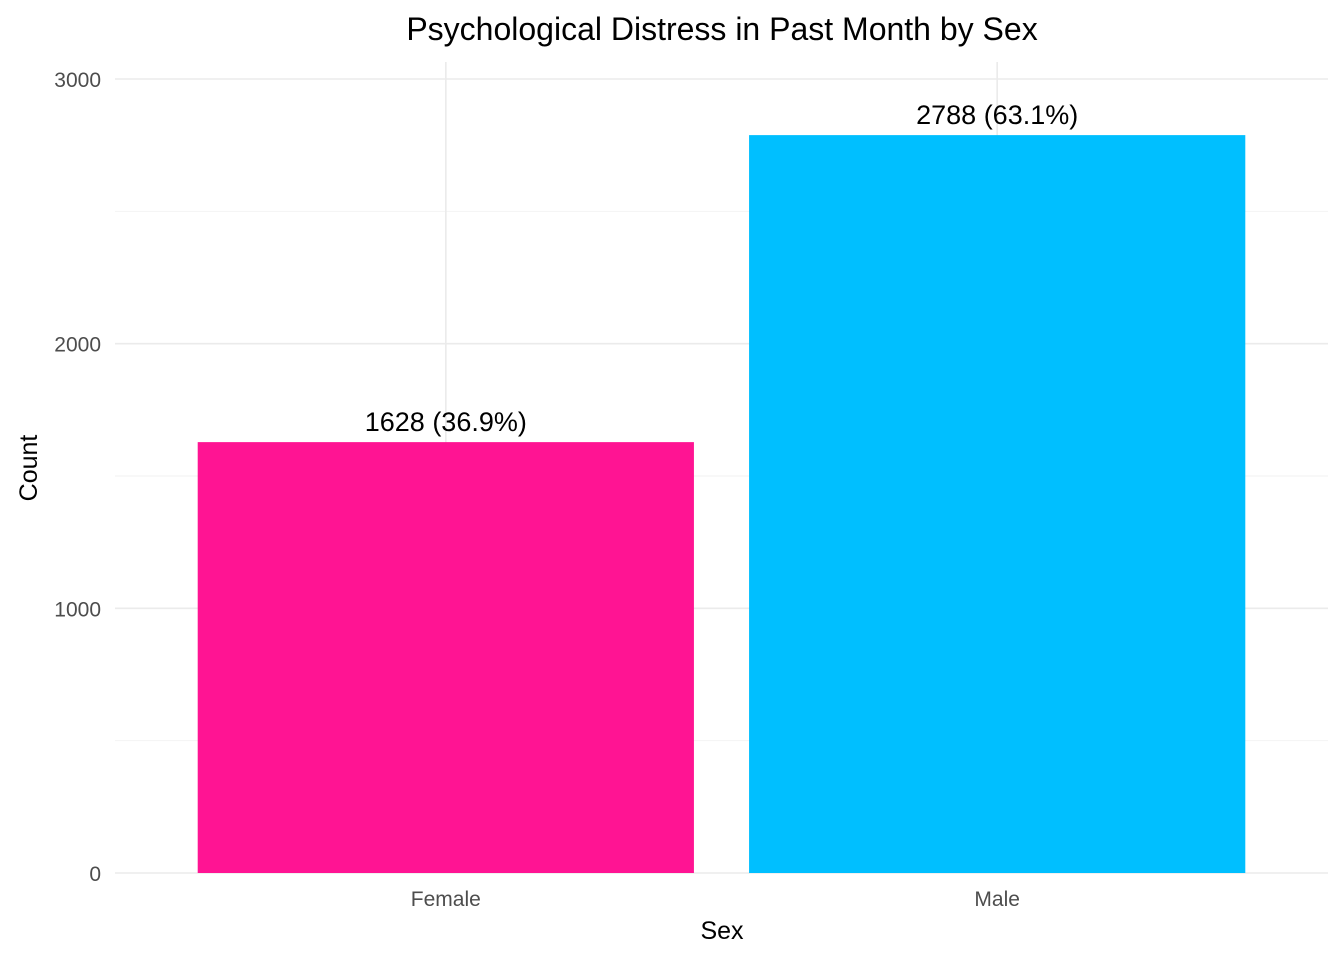  What do you see at coordinates (722, 931) in the screenshot?
I see `x-axis-title: Sex` at bounding box center [722, 931].